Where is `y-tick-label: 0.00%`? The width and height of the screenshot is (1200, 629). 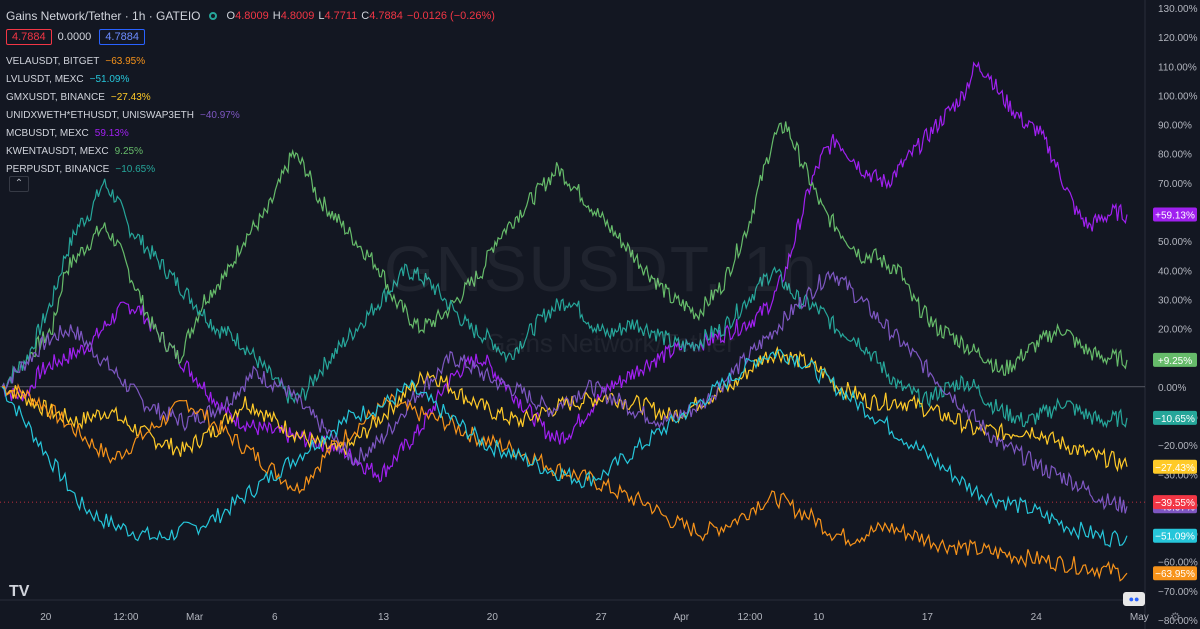
y-tick-label: 0.00% is located at coordinates (1172, 388).